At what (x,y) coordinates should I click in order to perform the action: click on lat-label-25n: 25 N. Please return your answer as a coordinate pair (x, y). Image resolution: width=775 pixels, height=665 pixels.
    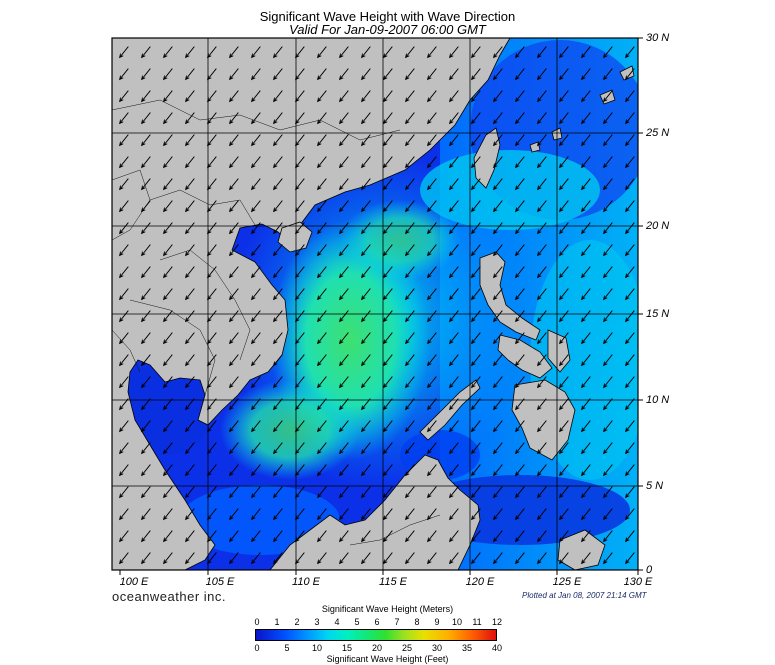
    Looking at the image, I should click on (658, 133).